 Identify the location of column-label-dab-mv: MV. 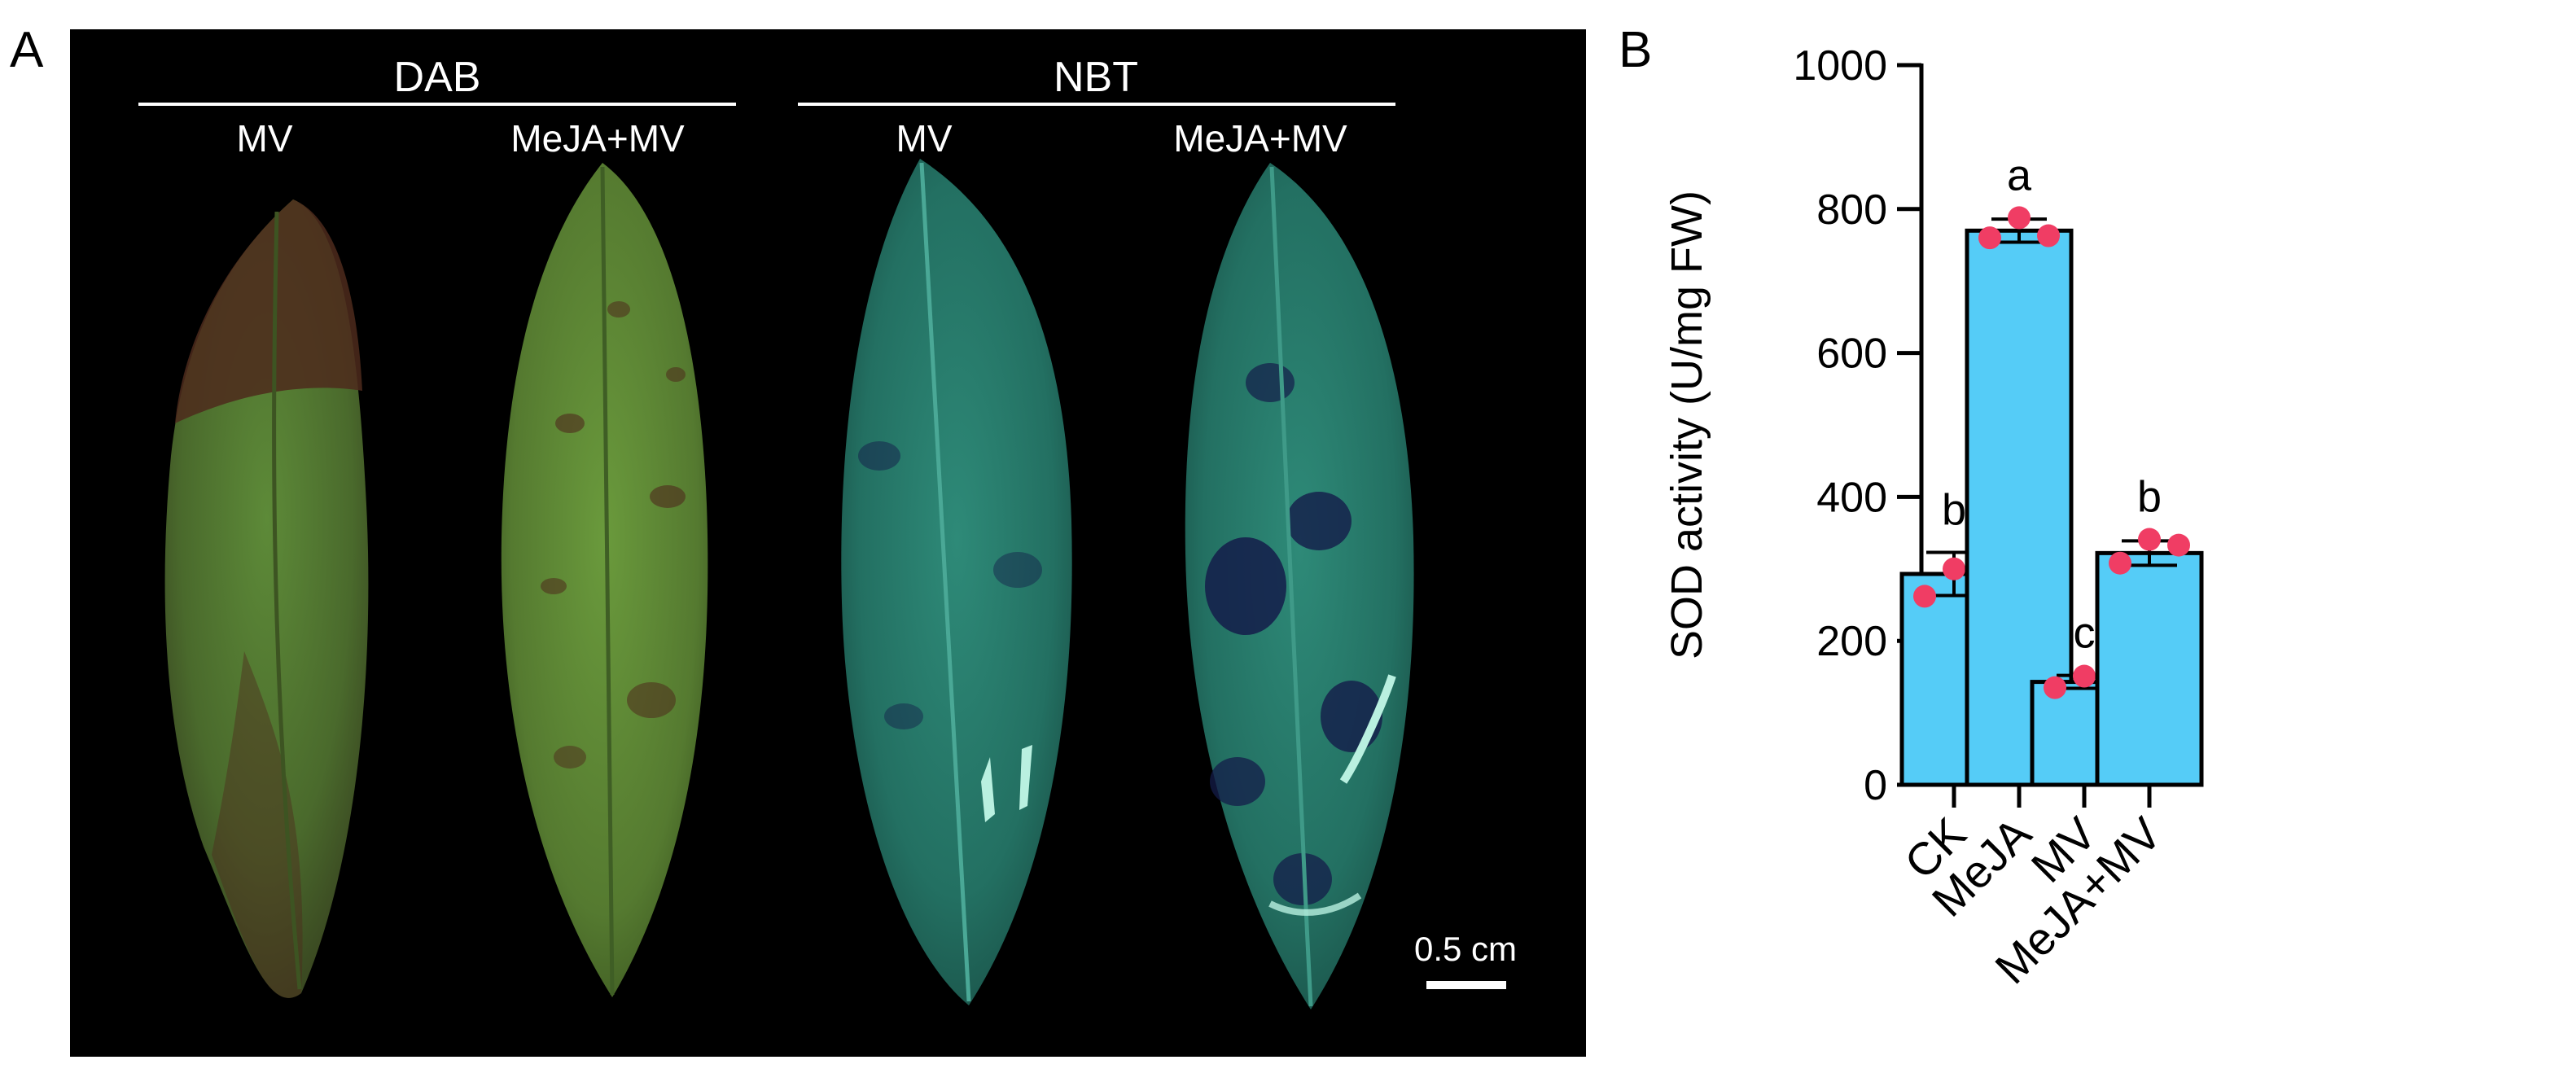
(265, 138).